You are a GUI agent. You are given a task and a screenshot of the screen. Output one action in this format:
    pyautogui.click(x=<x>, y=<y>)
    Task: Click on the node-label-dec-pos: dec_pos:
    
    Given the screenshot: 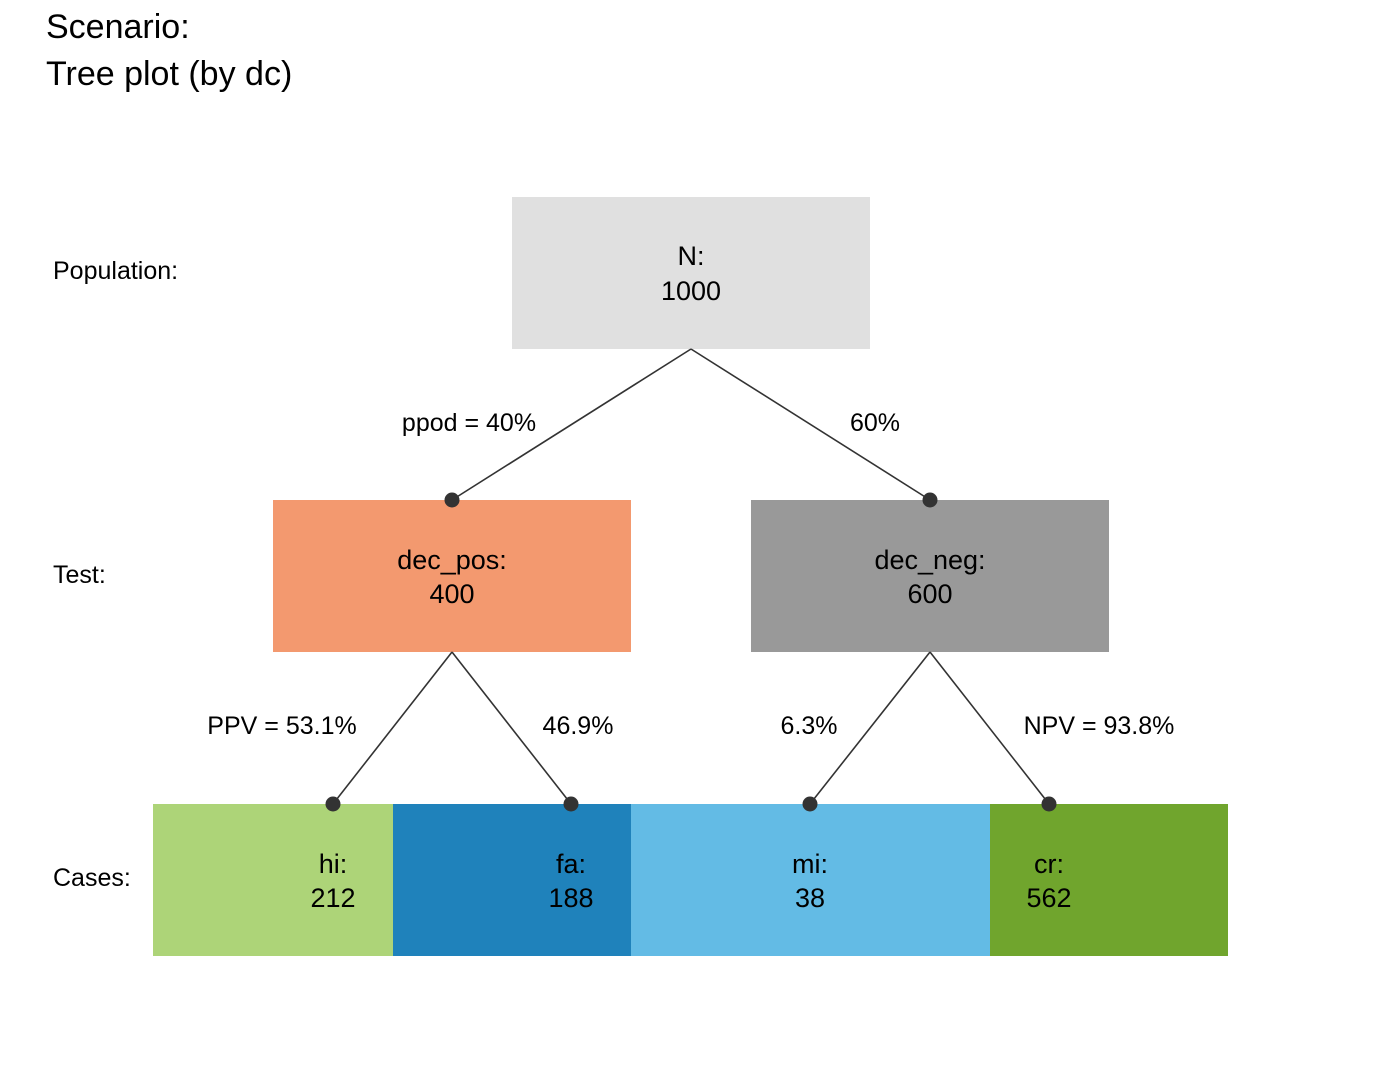 What is the action you would take?
    pyautogui.click(x=452, y=560)
    